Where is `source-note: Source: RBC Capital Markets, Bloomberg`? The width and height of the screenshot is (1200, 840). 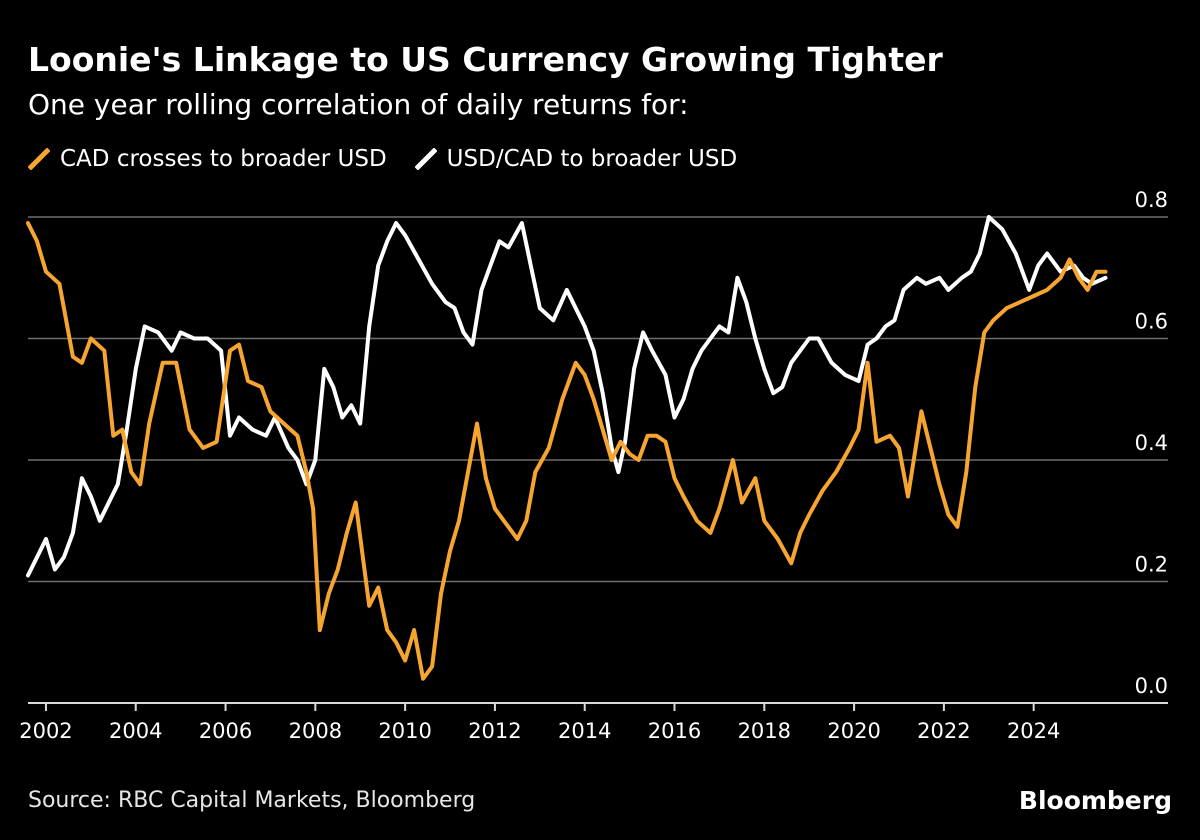
source-note: Source: RBC Capital Markets, Bloomberg is located at coordinates (252, 800).